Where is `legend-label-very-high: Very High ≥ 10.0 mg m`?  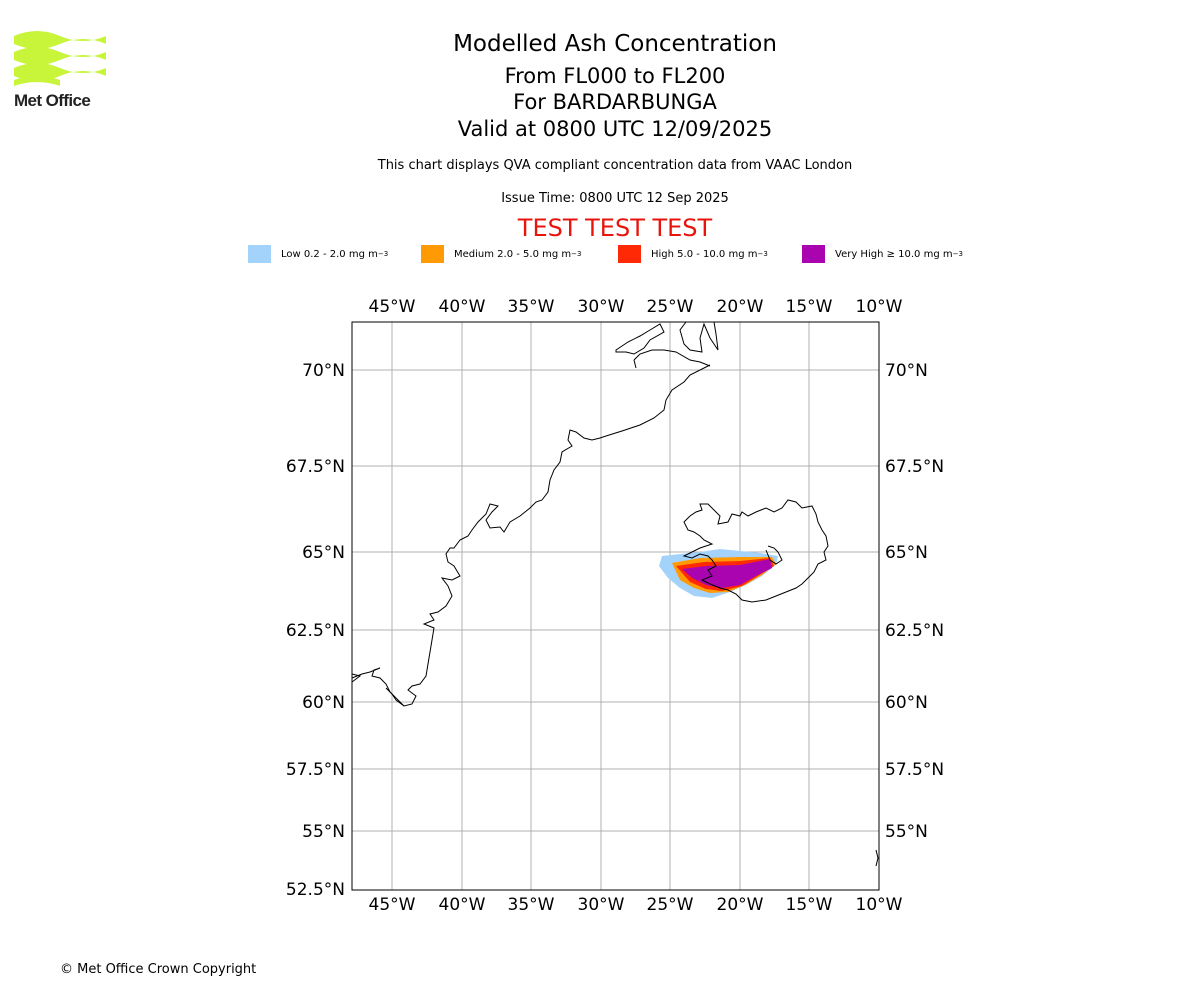
legend-label-very-high: Very High ≥ 10.0 mg m is located at coordinates (894, 254).